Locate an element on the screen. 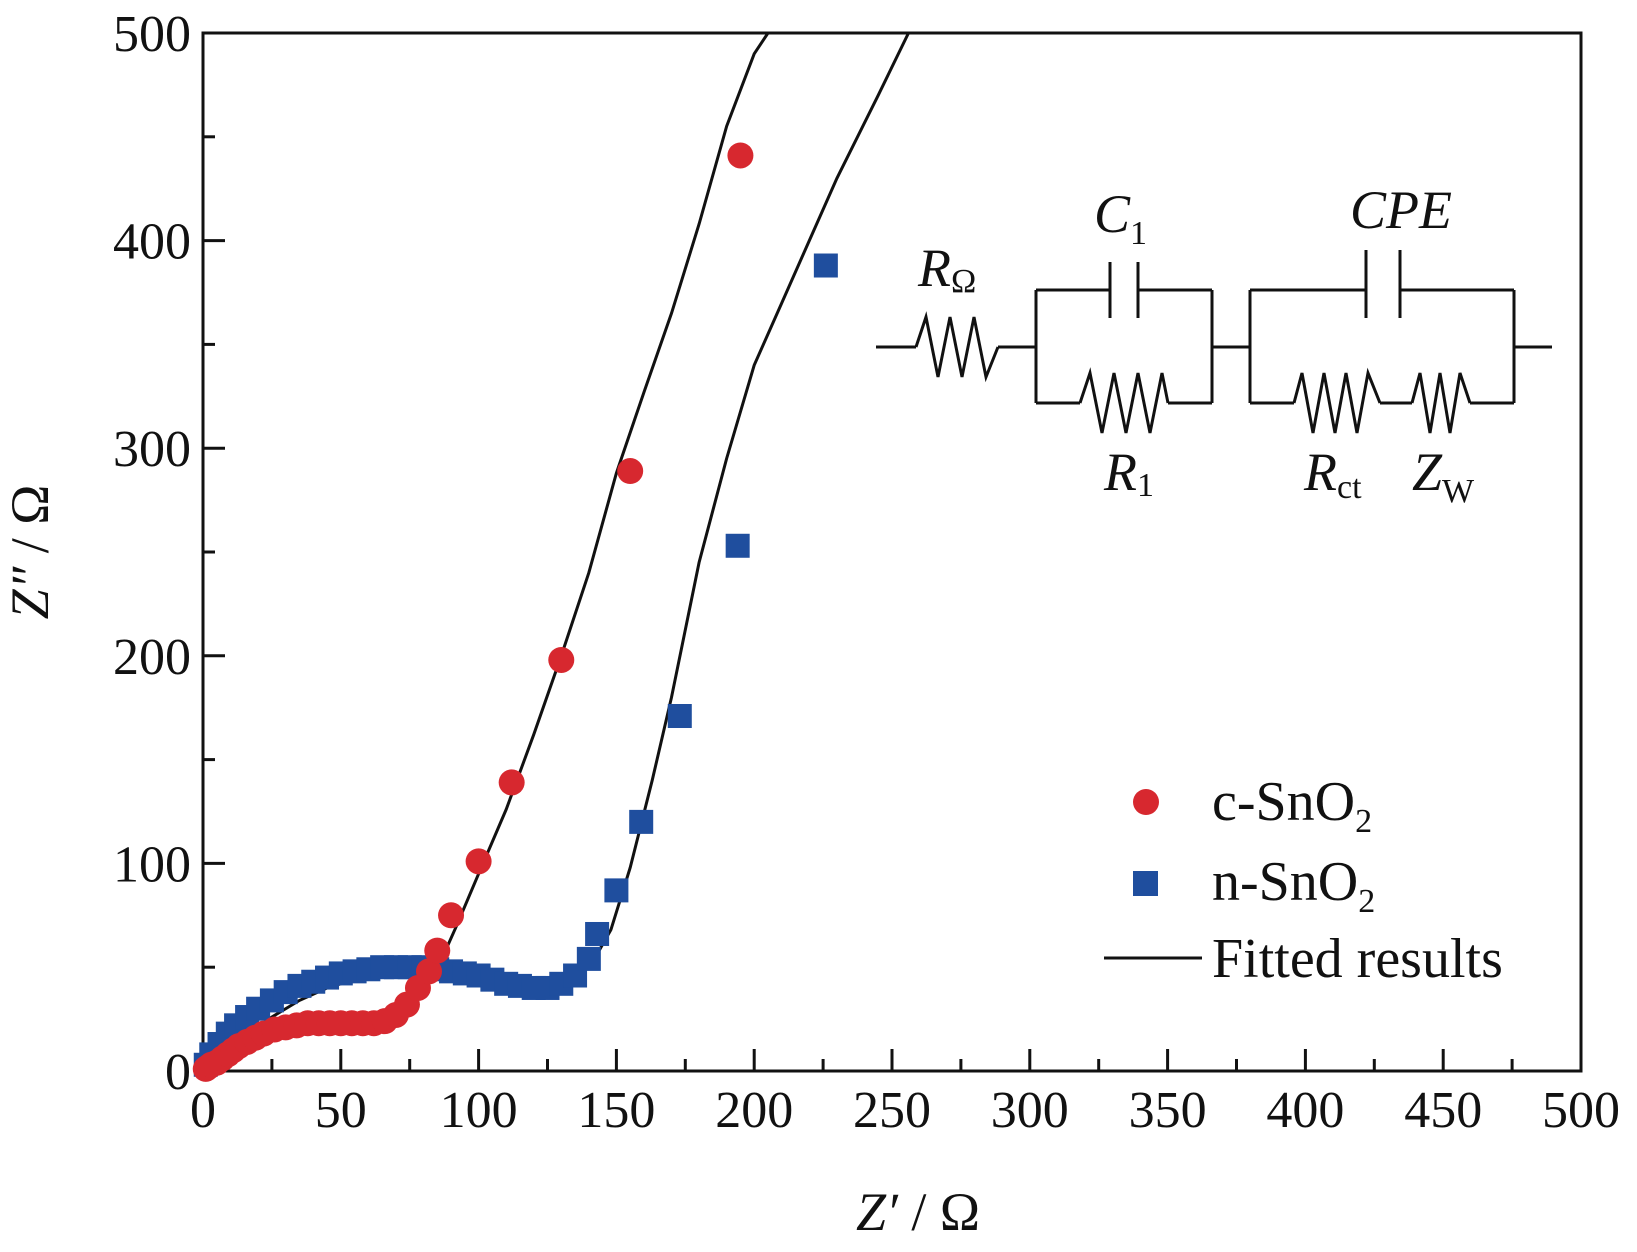  x-tick-label: 50 is located at coordinates (341, 1110).